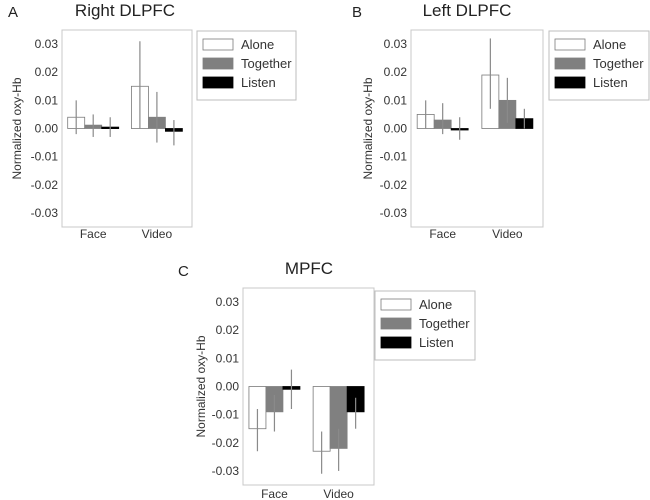  I want to click on panel-b-xtick-label: Video, so click(507, 234).